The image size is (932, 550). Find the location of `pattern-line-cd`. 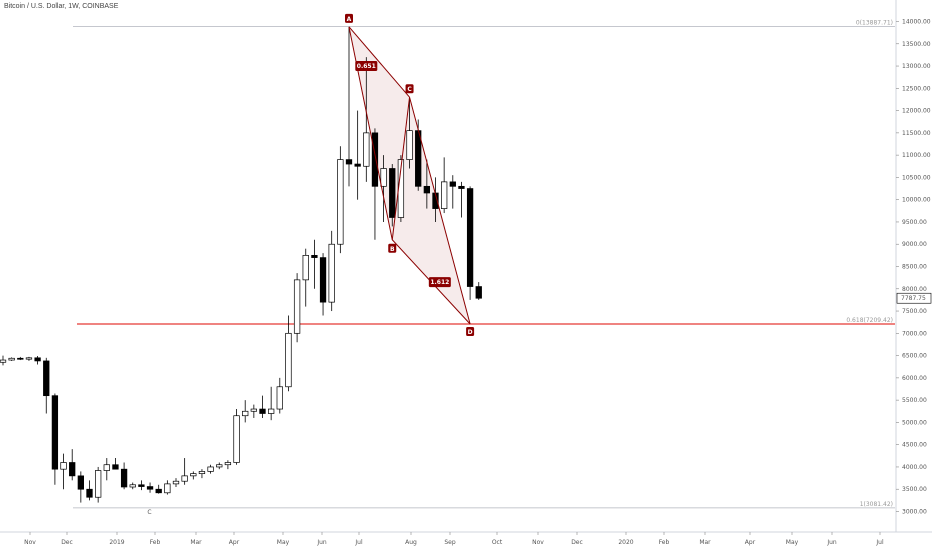

pattern-line-cd is located at coordinates (440, 211).